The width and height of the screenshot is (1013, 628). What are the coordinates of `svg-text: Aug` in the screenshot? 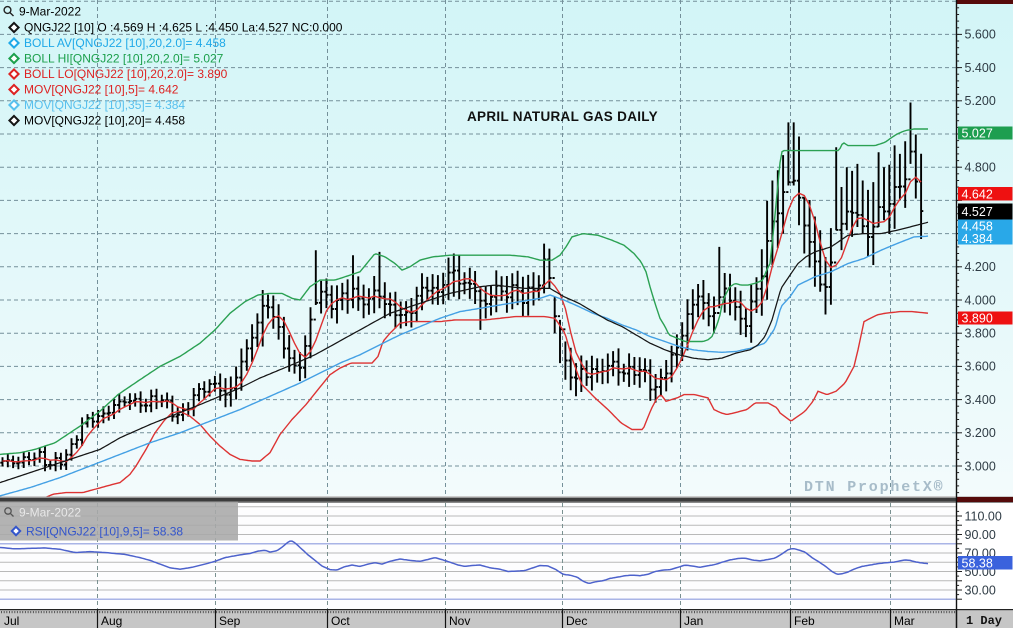 It's located at (111, 621).